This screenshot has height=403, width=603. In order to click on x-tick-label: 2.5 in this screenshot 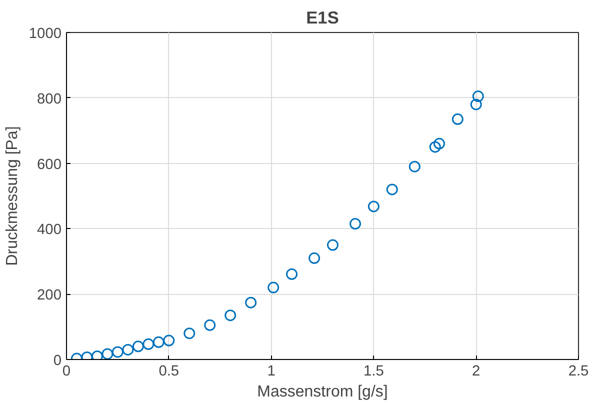, I will do `click(578, 372)`.